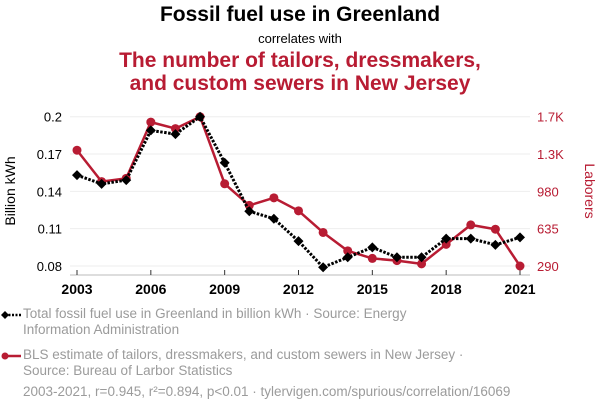 Image resolution: width=600 pixels, height=414 pixels. Describe the element at coordinates (298, 289) in the screenshot. I see `x-tick-label: 2012` at that location.